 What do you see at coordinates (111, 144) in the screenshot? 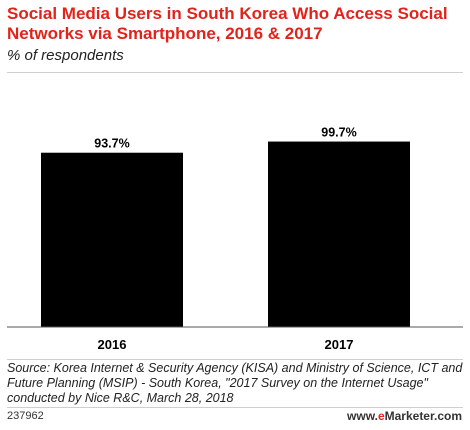
I see `data-label-2016: 93.7%` at bounding box center [111, 144].